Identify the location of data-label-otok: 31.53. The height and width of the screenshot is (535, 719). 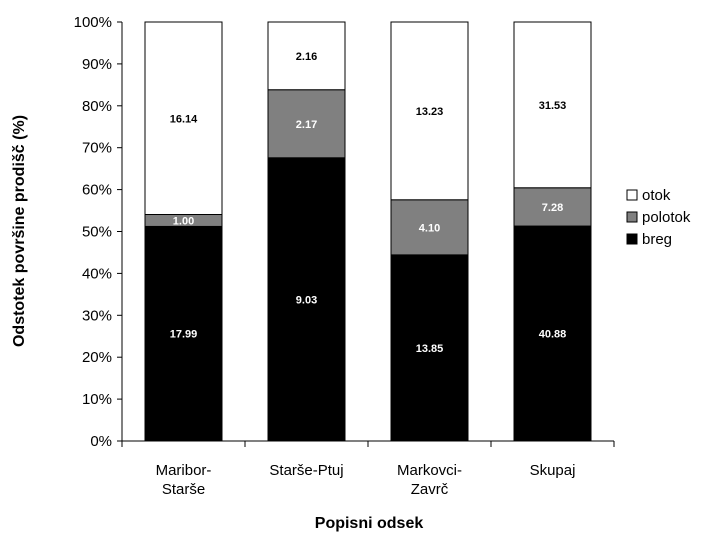
(553, 106).